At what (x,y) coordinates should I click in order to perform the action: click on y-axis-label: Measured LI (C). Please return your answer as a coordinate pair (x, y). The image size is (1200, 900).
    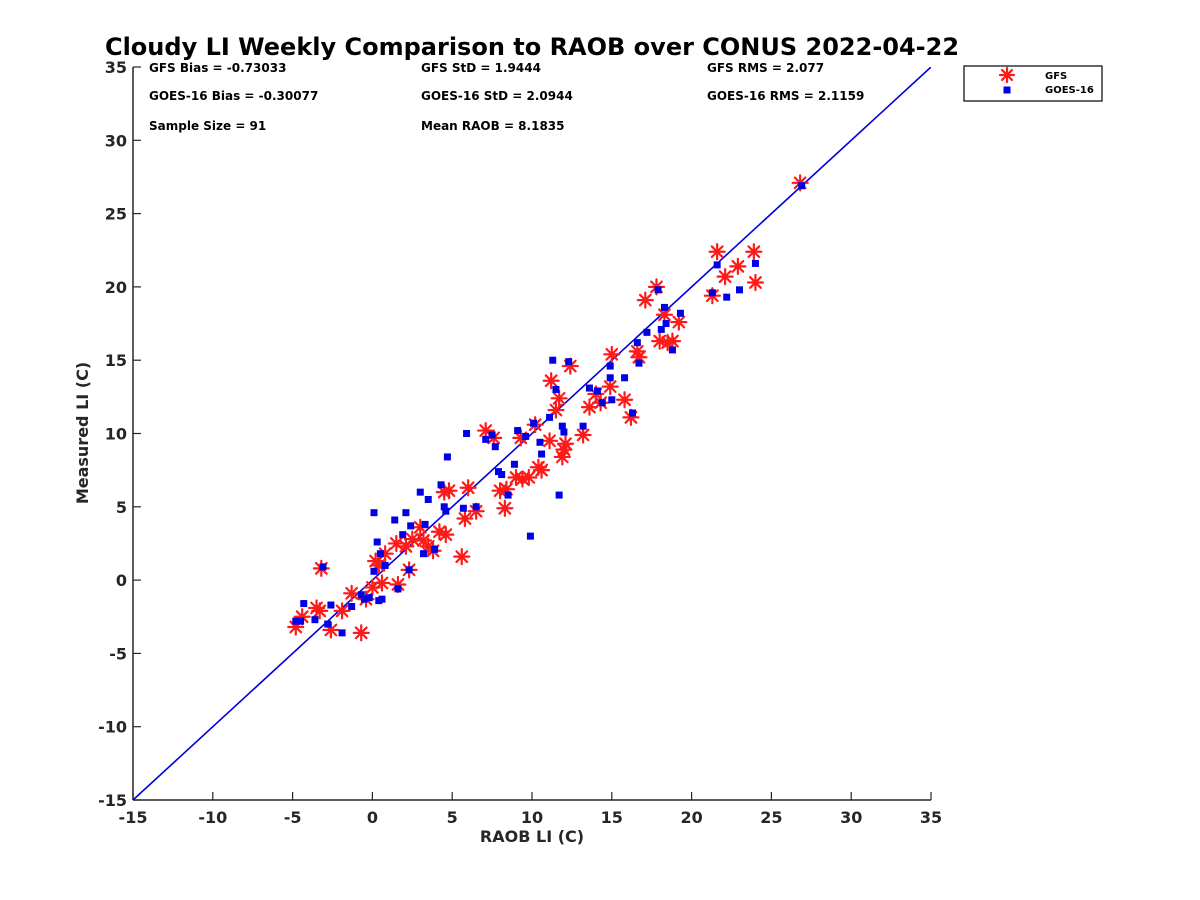
    Looking at the image, I should click on (82, 433).